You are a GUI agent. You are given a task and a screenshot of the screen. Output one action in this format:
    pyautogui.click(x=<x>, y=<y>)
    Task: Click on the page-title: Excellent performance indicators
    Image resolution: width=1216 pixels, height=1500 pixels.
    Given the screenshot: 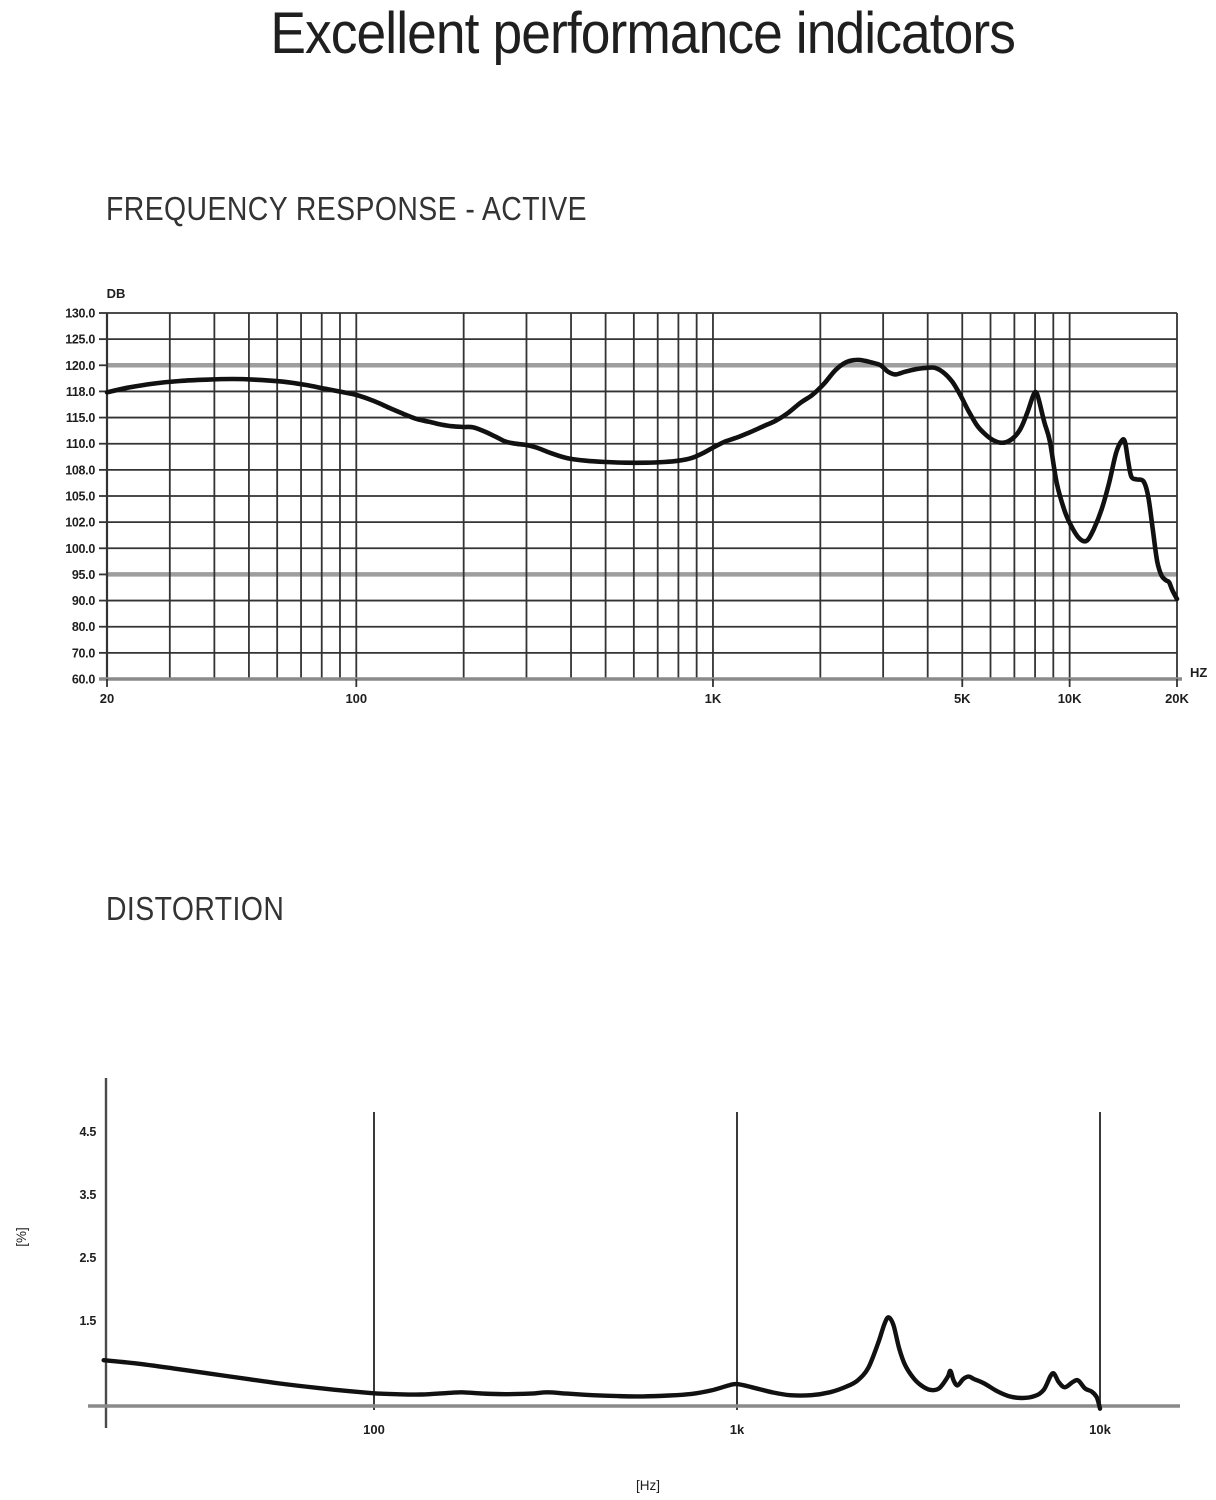 What is the action you would take?
    pyautogui.click(x=643, y=33)
    